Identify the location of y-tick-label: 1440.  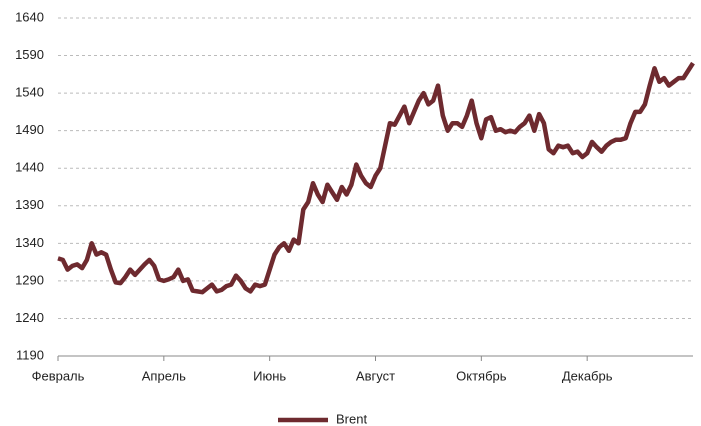
(29, 167).